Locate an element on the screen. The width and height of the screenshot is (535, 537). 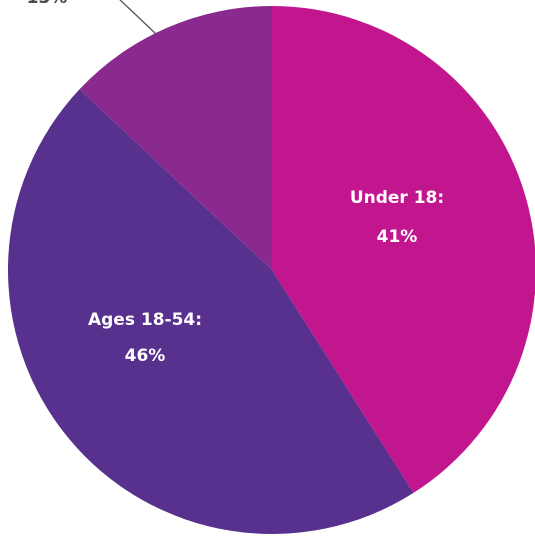
slice-label-2: Ages 18-54: is located at coordinates (145, 320).